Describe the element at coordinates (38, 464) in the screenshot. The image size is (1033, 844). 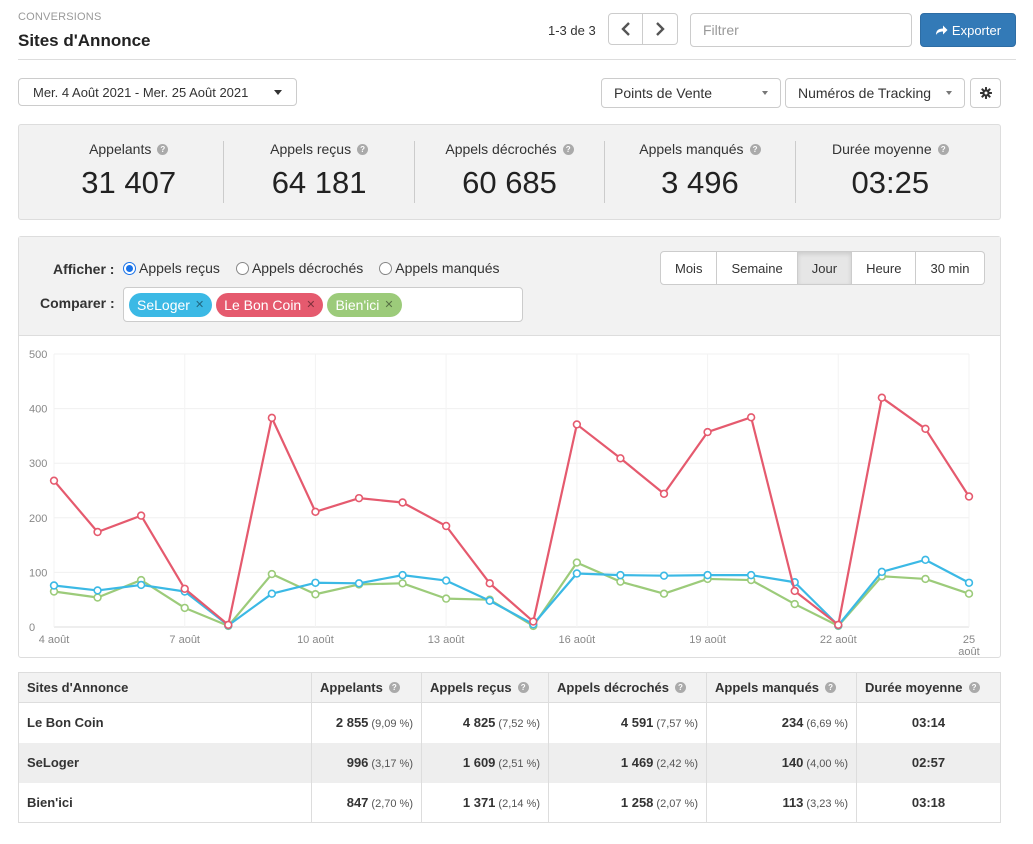
I see `y-tick-label: 300` at that location.